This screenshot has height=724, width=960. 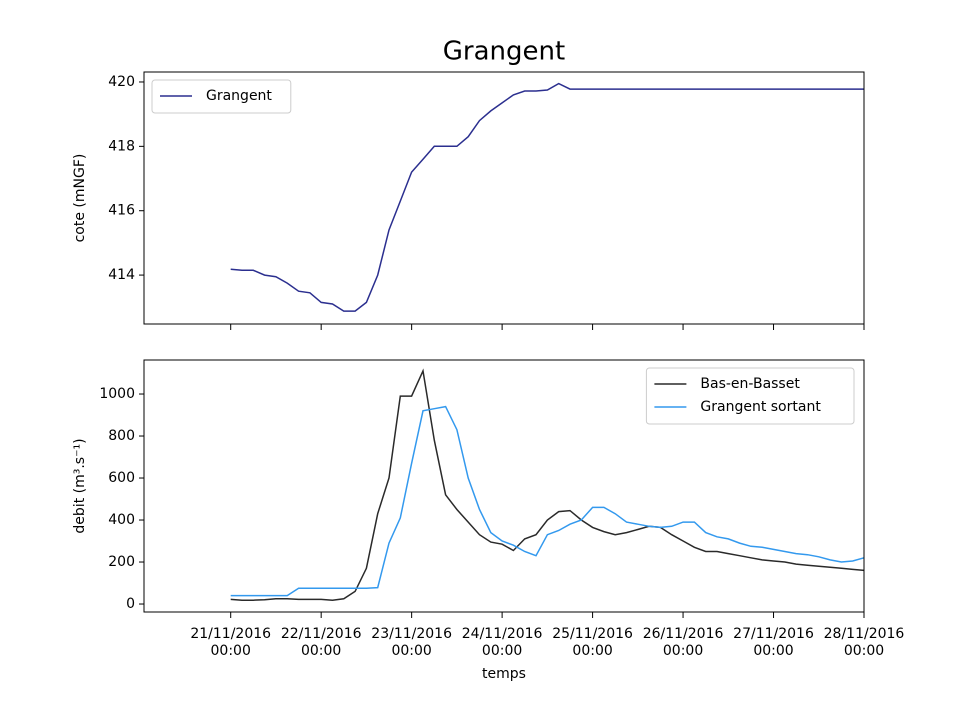 What do you see at coordinates (130, 604) in the screenshot?
I see `y-tick-label: 0` at bounding box center [130, 604].